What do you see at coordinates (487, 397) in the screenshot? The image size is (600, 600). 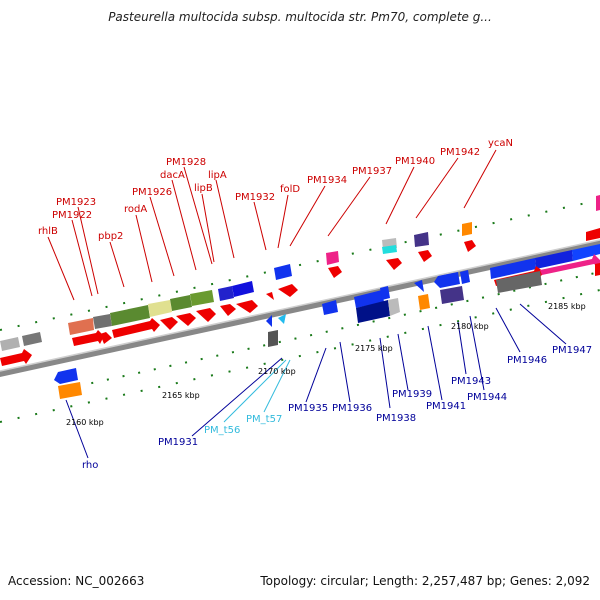 I see `gene-label-PM1944: PM1944` at bounding box center [487, 397].